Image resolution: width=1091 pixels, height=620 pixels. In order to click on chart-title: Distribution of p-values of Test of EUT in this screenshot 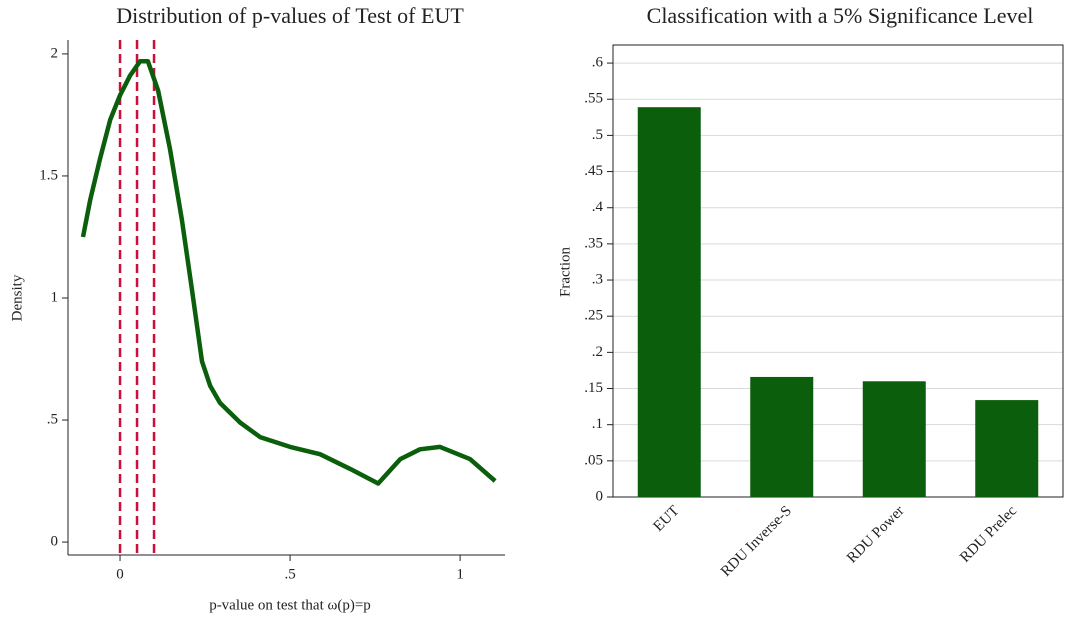, I will do `click(290, 15)`.